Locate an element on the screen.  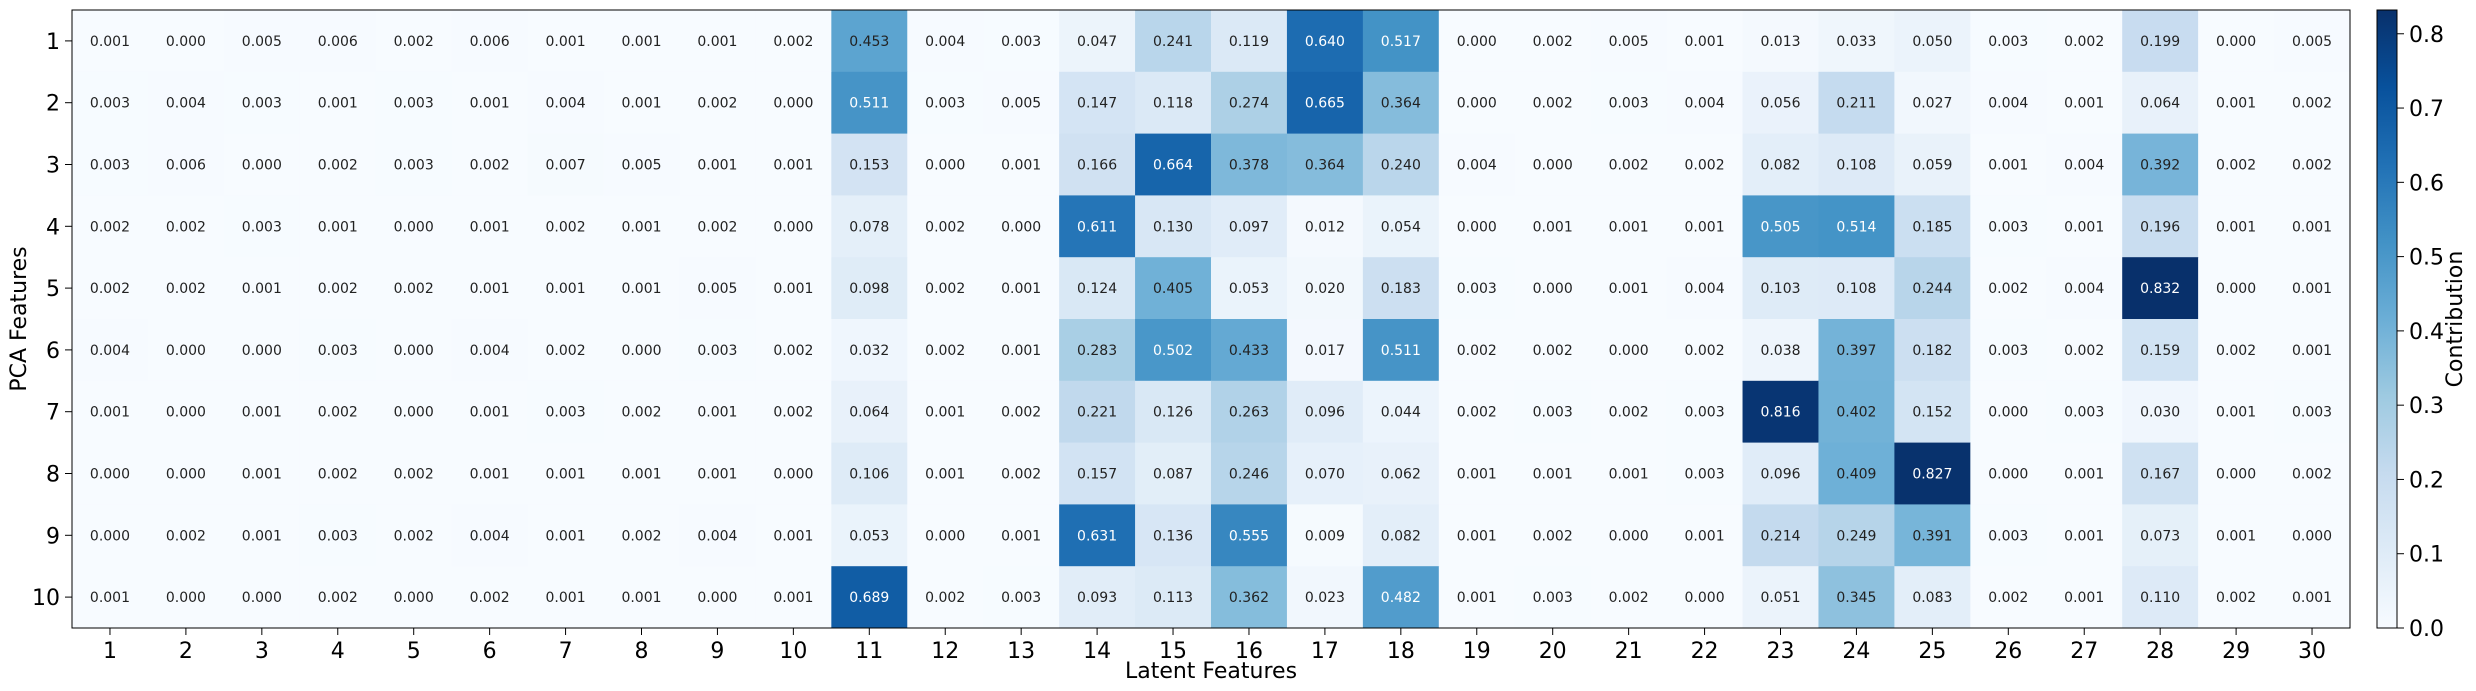
cell-value-label: 0.157 is located at coordinates (1097, 475).